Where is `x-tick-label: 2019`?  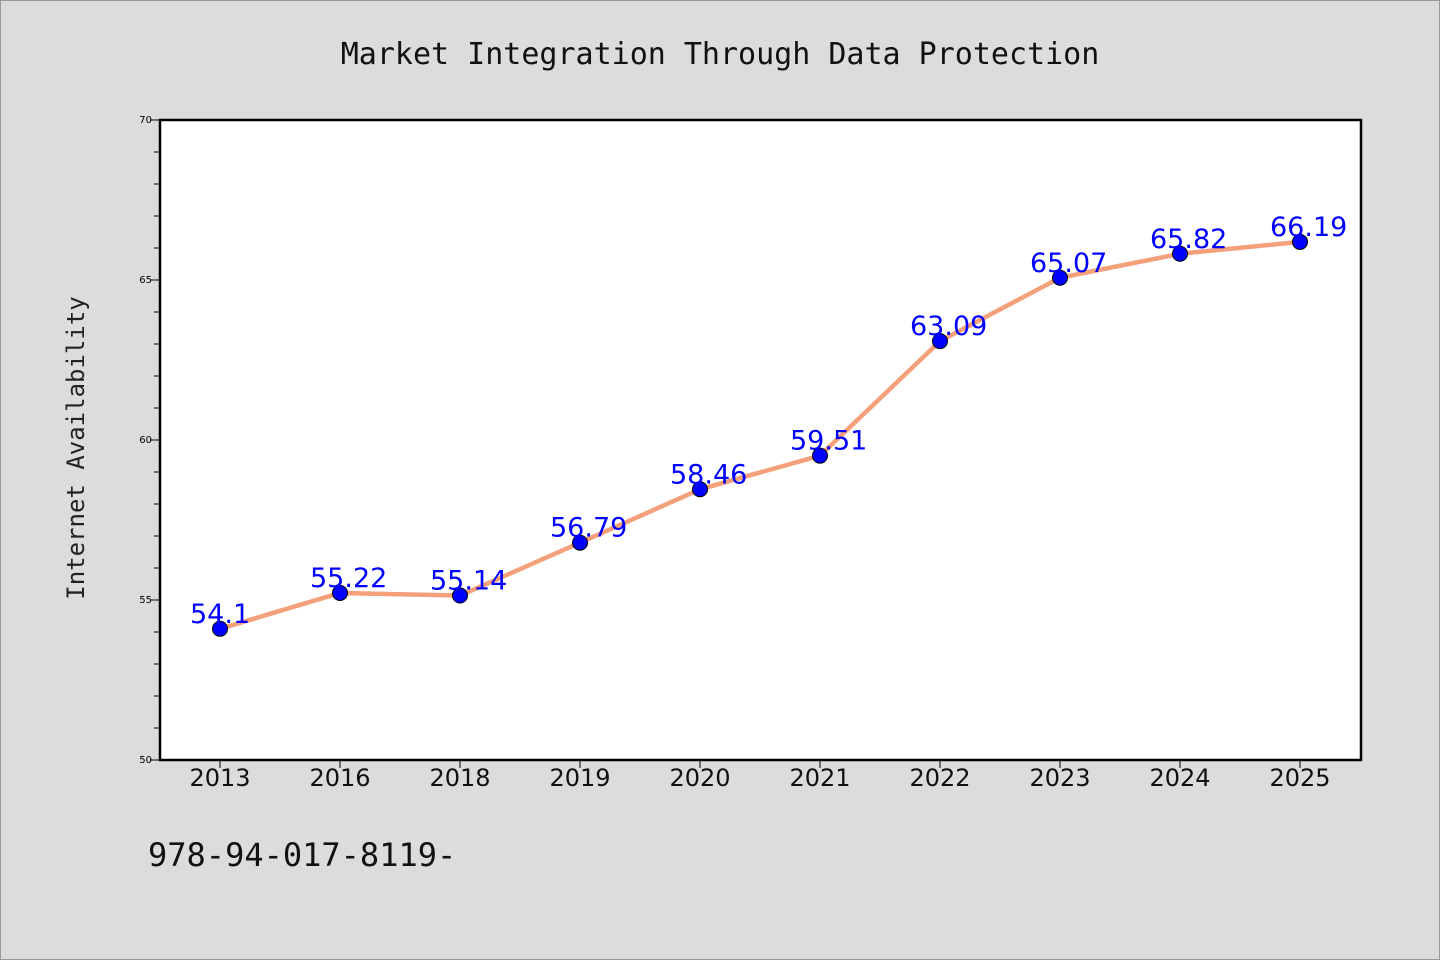
x-tick-label: 2019 is located at coordinates (579, 778).